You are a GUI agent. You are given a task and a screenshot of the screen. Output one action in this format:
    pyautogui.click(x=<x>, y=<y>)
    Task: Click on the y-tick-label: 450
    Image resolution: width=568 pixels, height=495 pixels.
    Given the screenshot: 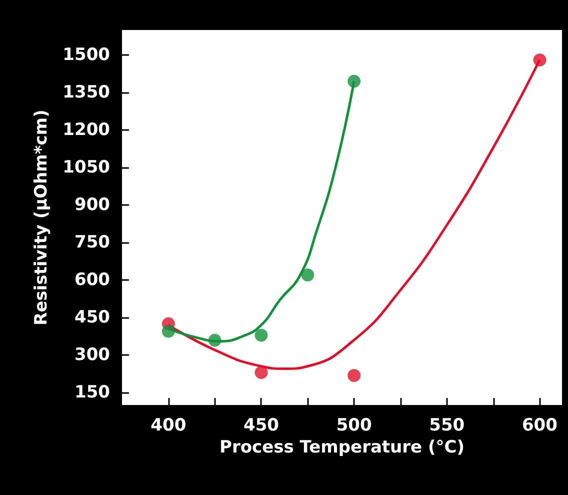 What is the action you would take?
    pyautogui.click(x=92, y=318)
    